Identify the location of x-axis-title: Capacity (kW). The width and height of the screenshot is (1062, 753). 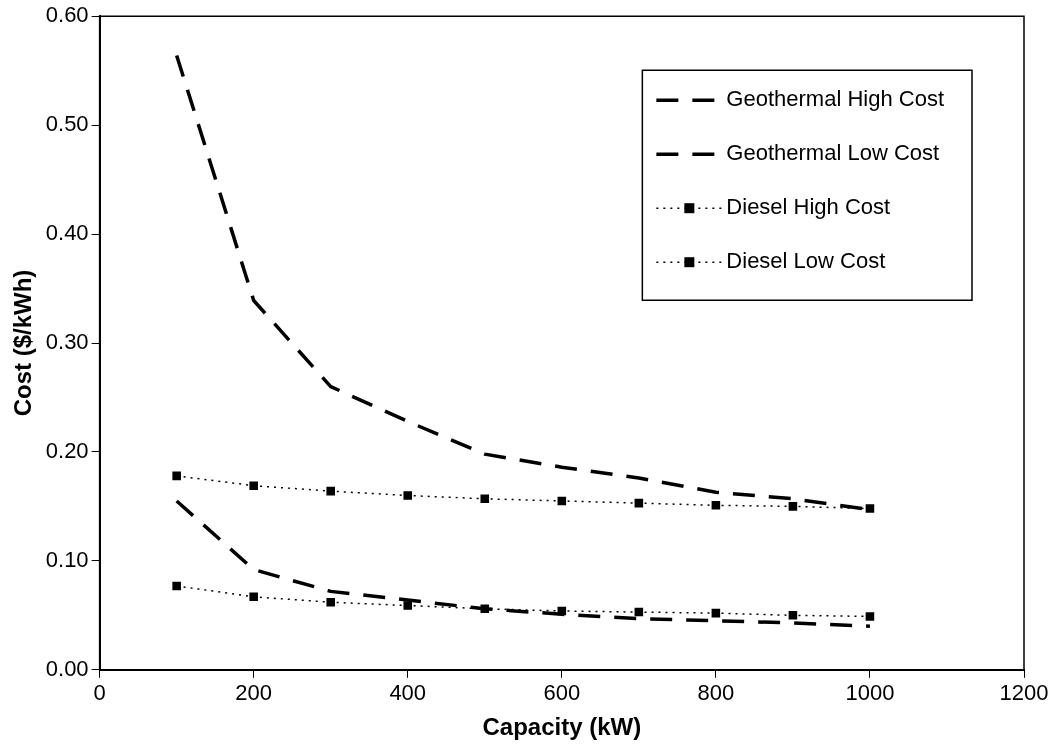
(562, 727).